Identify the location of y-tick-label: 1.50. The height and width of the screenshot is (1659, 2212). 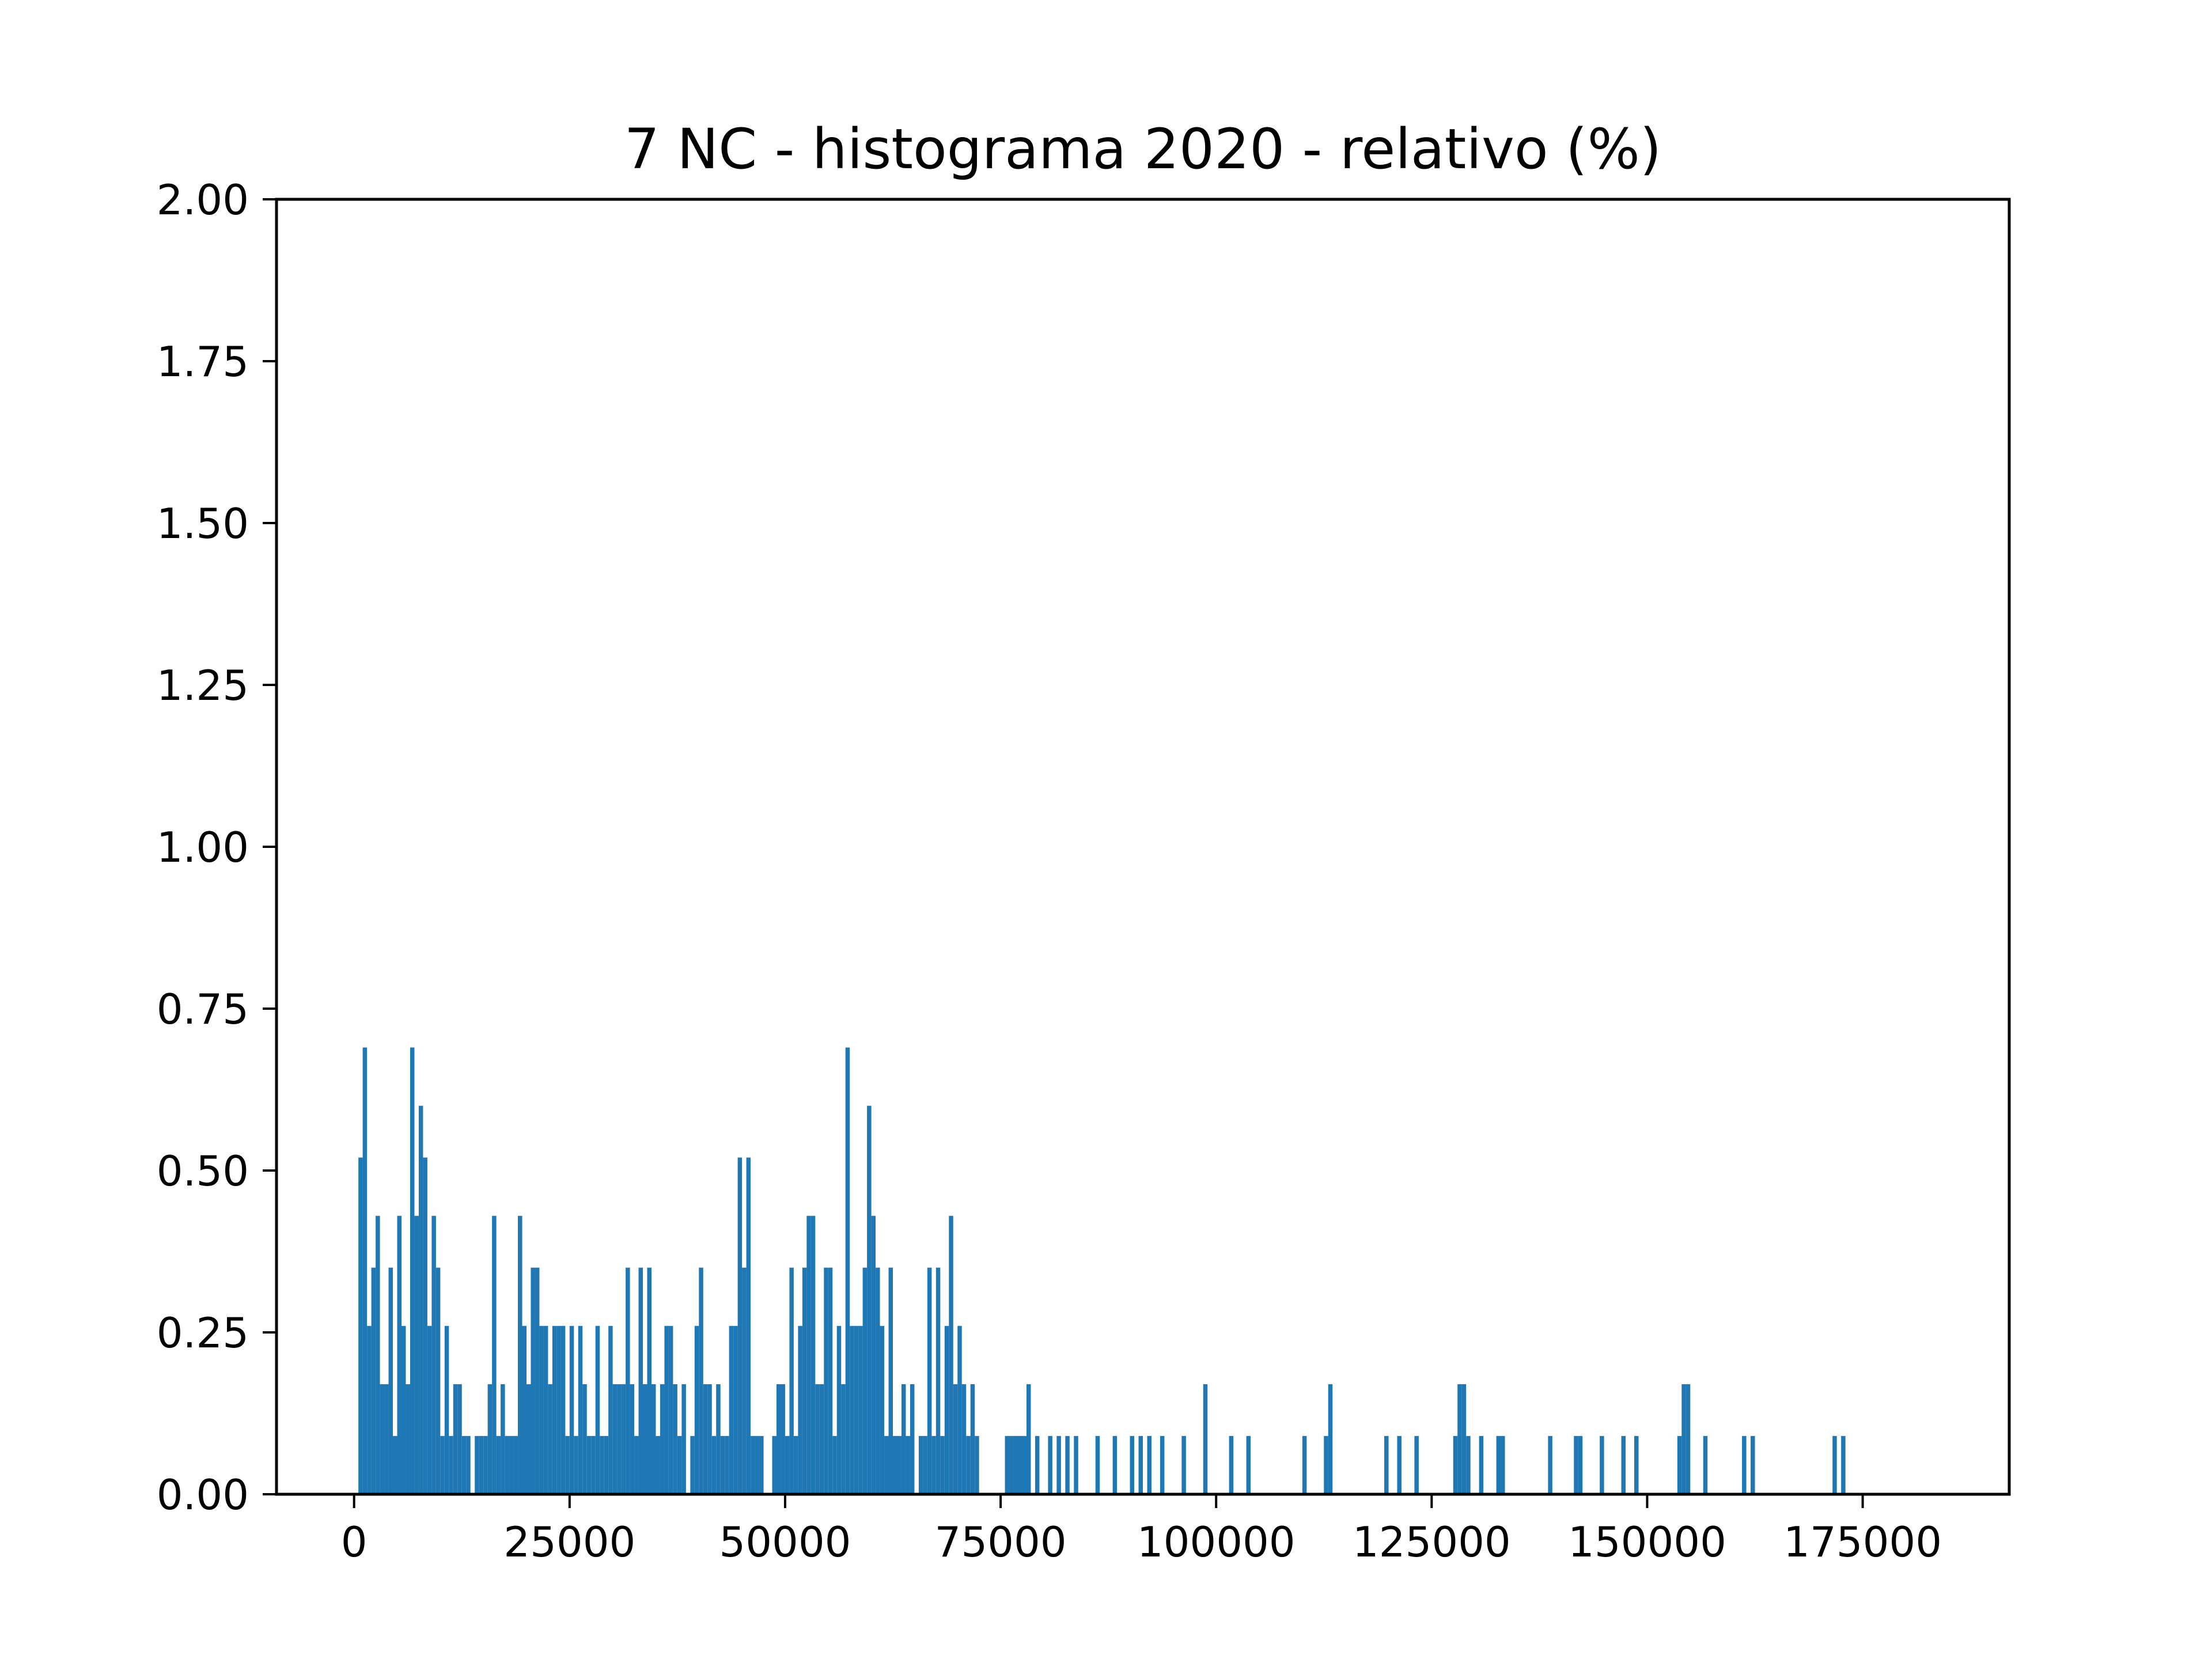
(203, 523).